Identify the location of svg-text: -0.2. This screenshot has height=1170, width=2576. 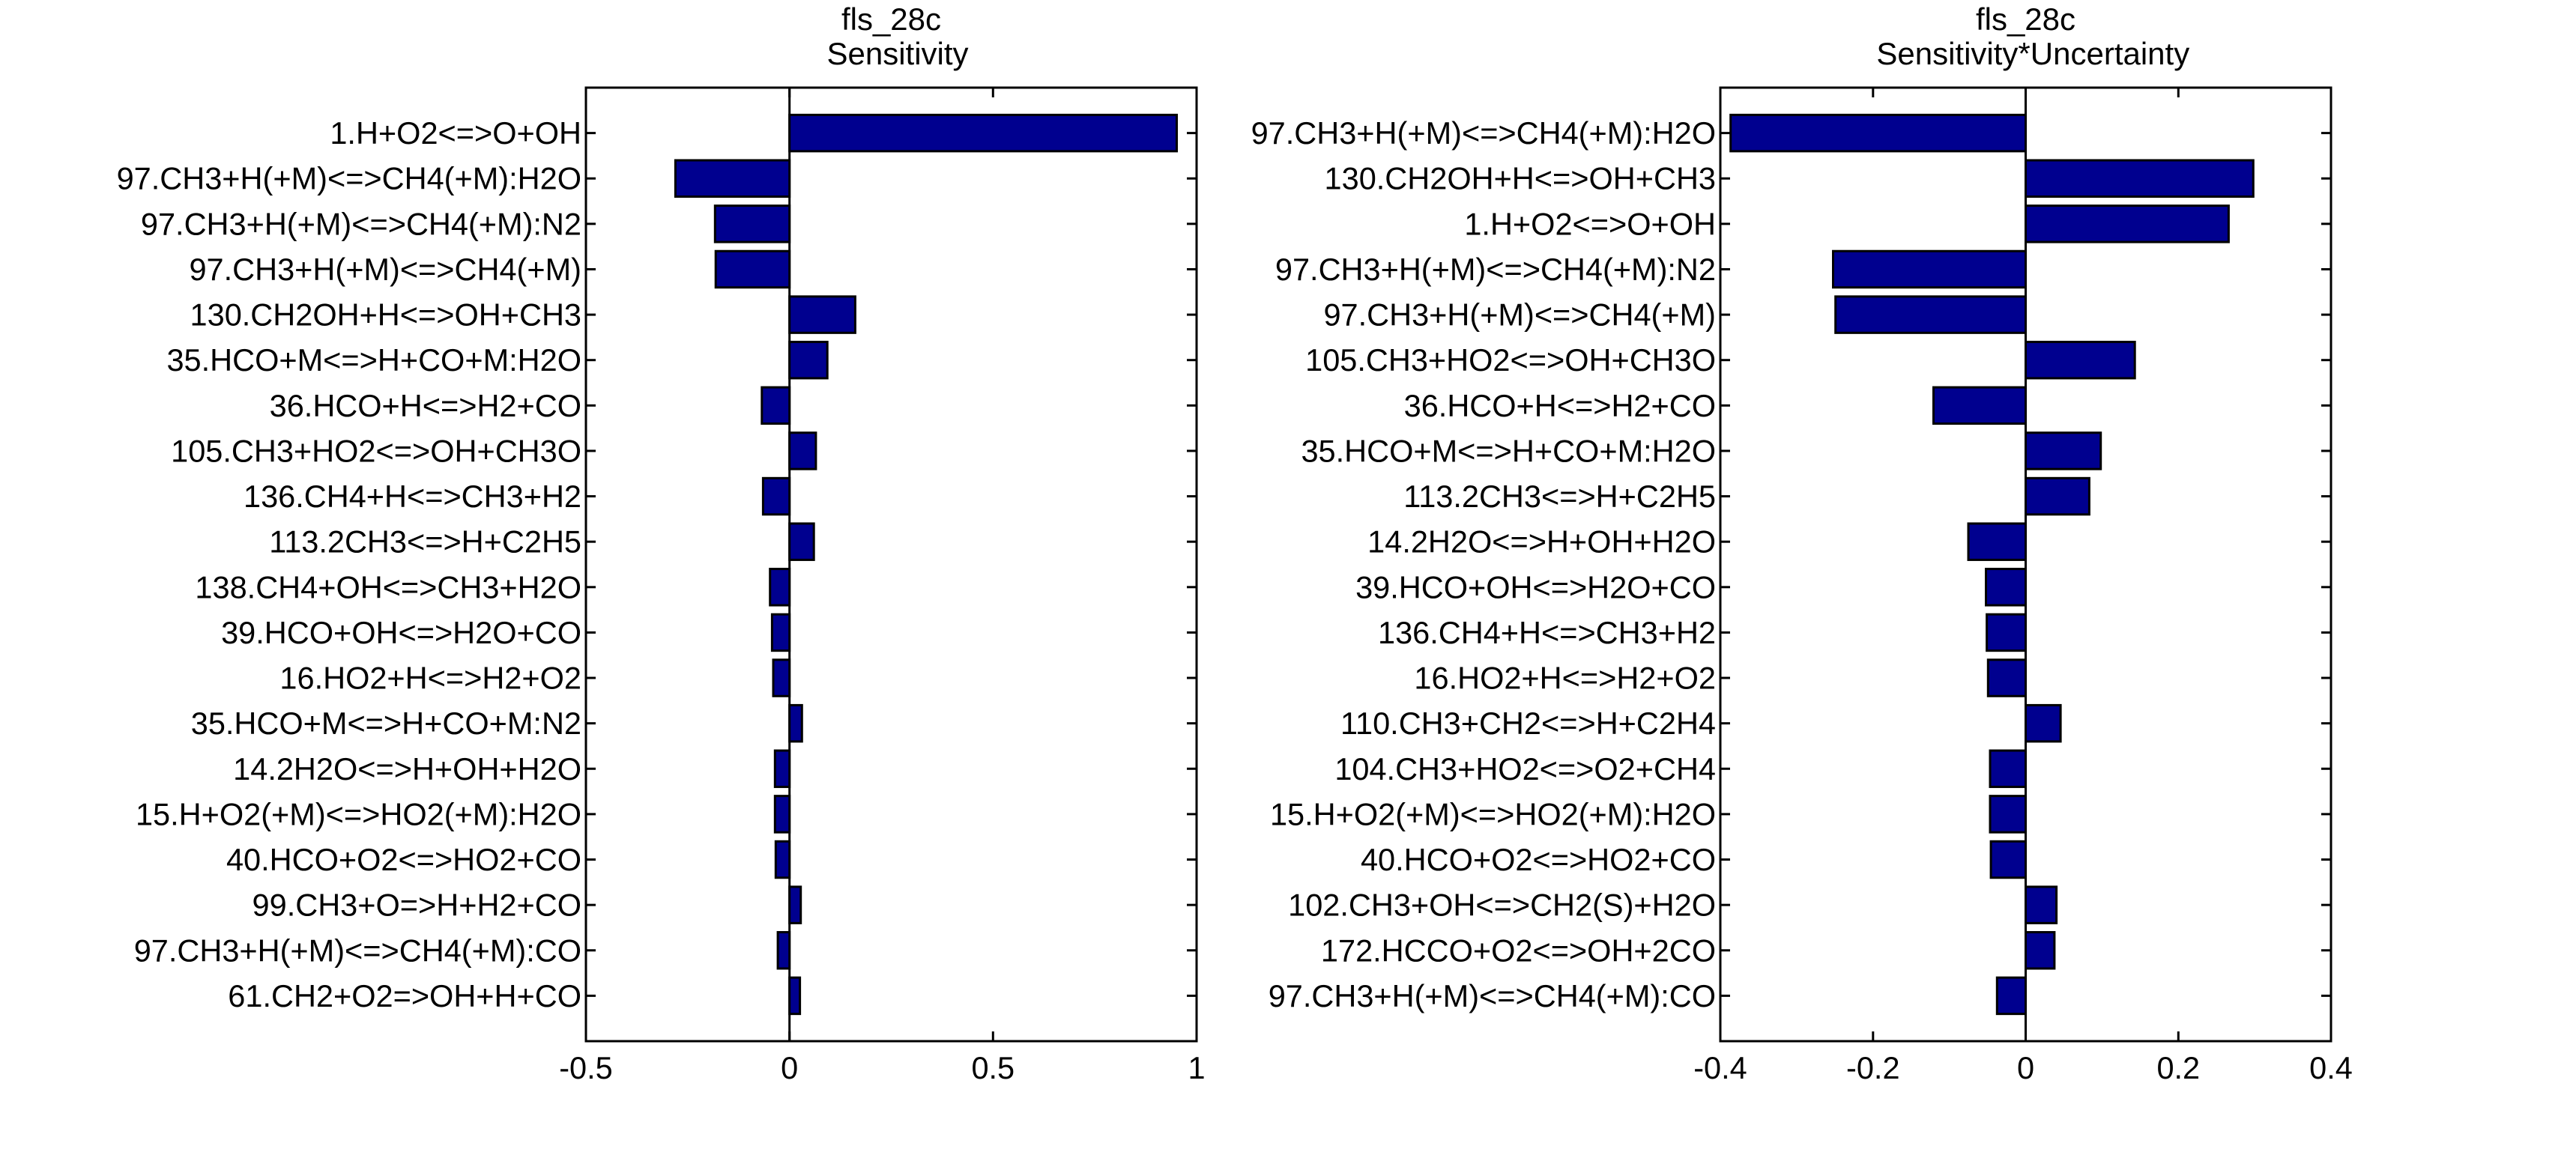
(1873, 1067).